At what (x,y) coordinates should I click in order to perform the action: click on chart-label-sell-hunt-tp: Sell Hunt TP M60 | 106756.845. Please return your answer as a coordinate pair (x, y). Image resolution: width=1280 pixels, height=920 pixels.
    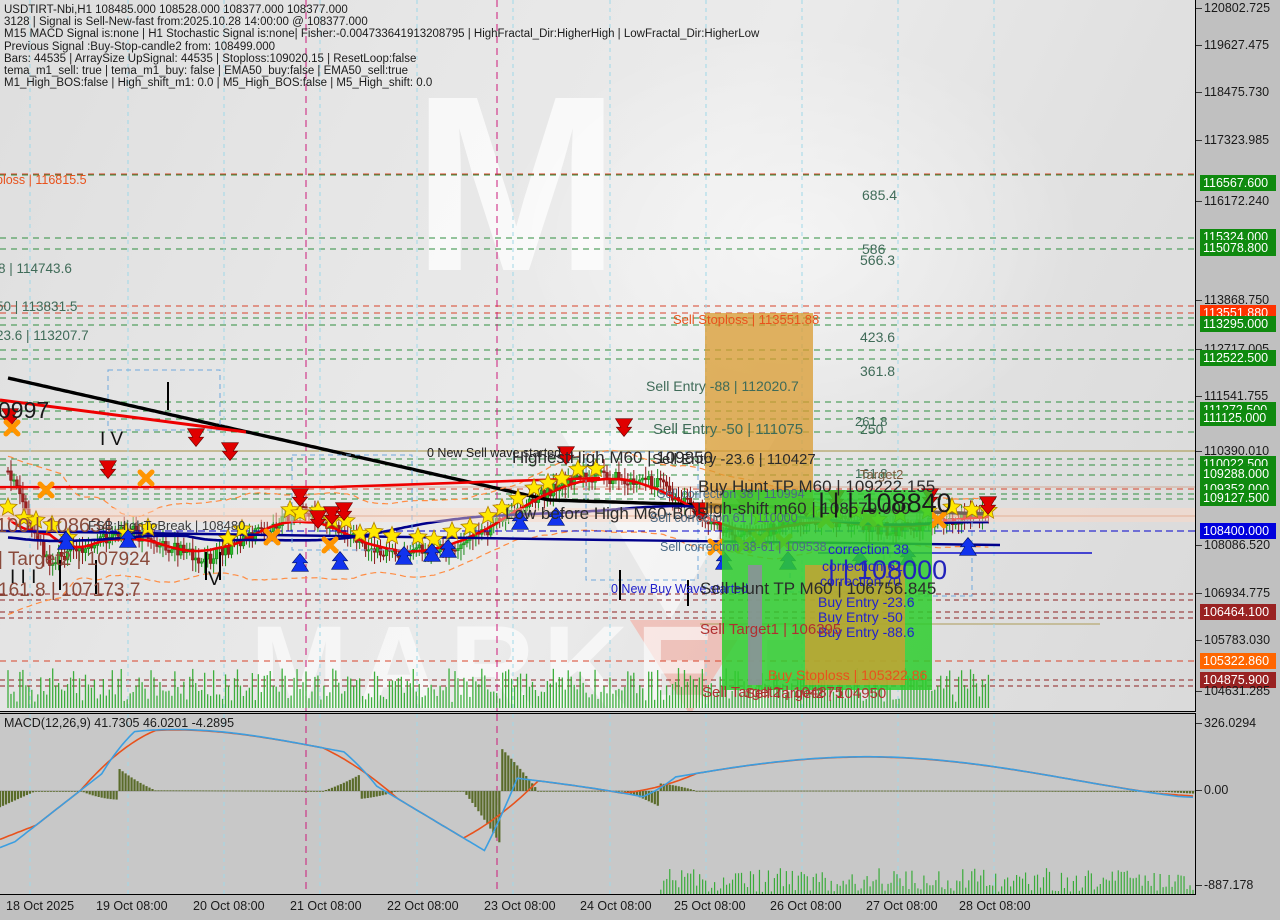
    Looking at the image, I should click on (818, 588).